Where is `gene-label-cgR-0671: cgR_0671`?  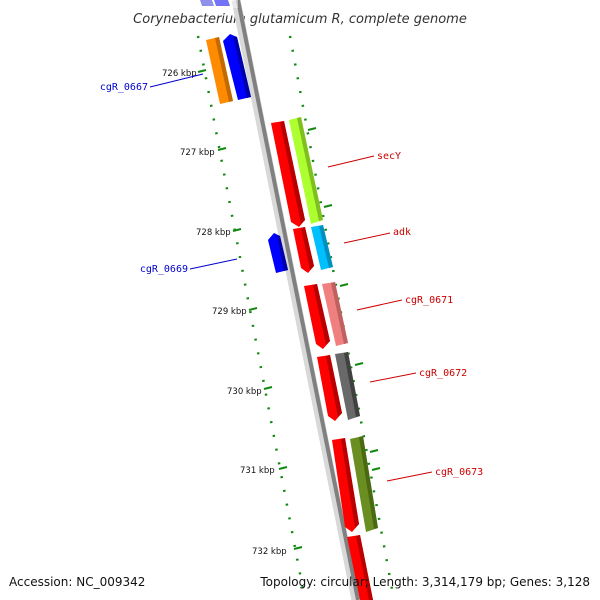 gene-label-cgR-0671: cgR_0671 is located at coordinates (429, 300).